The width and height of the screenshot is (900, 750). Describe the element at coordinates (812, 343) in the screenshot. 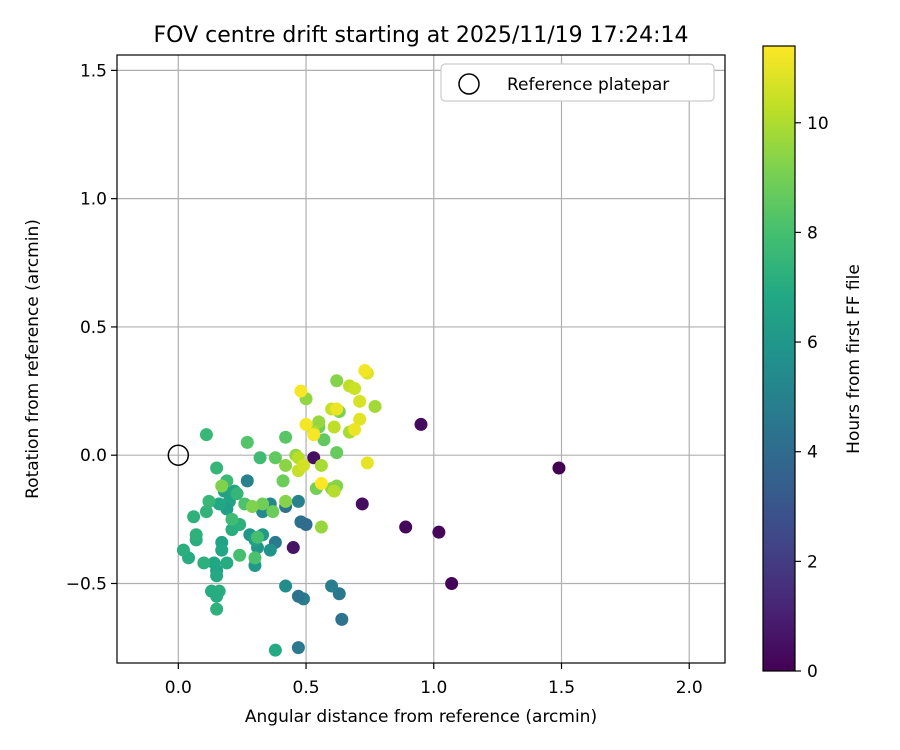

I see `colorbar-tick-label: 6` at that location.